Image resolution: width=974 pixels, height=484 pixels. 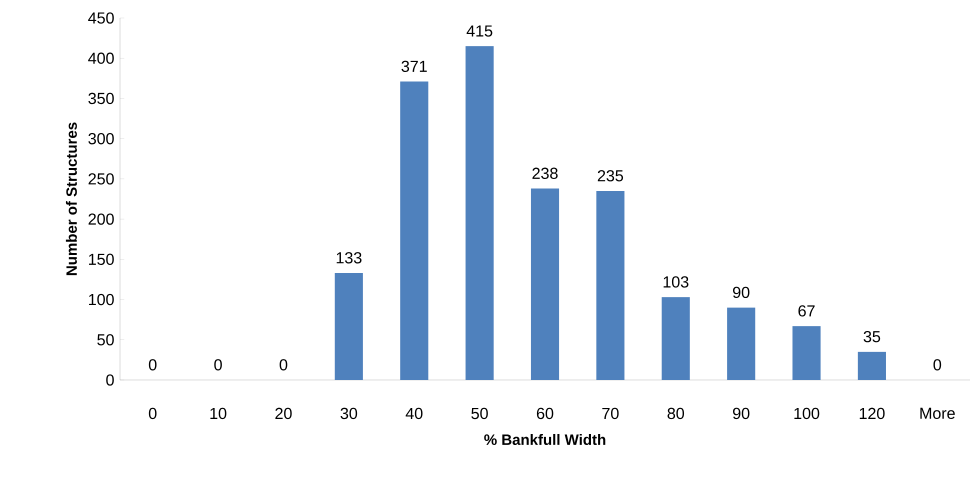 What do you see at coordinates (101, 138) in the screenshot?
I see `y-tick-label: 300` at bounding box center [101, 138].